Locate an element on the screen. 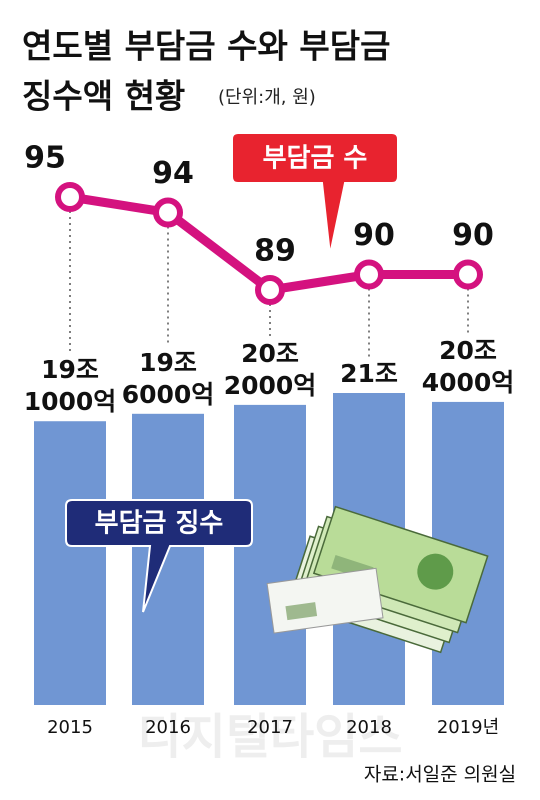 This screenshot has height=800, width=540. bar-callout is located at coordinates (159, 556).